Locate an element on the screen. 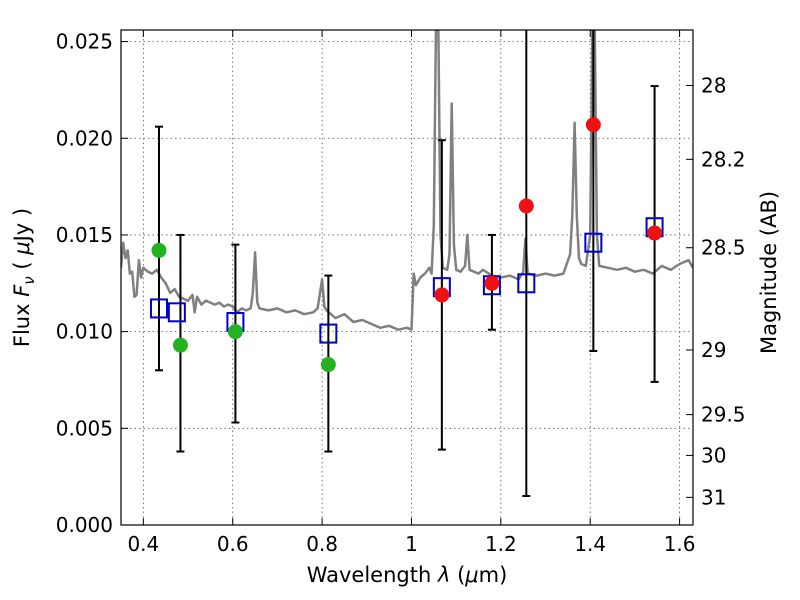  x-tick-label: 1.2 is located at coordinates (501, 544).